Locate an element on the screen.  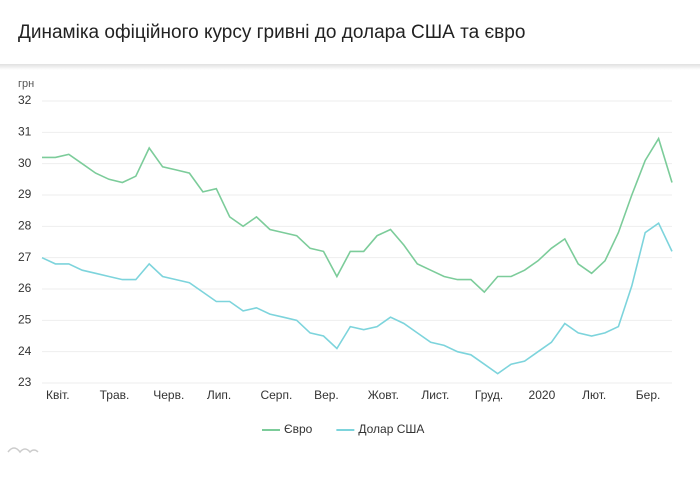
y-tick-label: 30 is located at coordinates (25, 163).